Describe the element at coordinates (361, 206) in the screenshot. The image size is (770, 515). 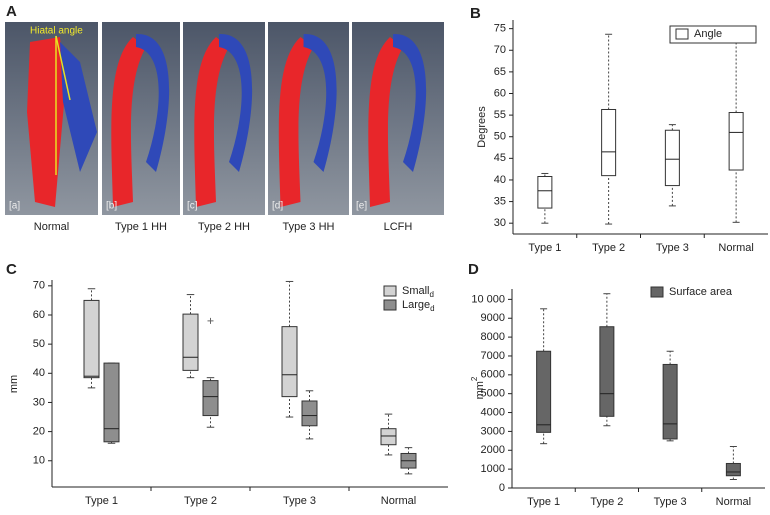
I see `image-tag: [e]` at that location.